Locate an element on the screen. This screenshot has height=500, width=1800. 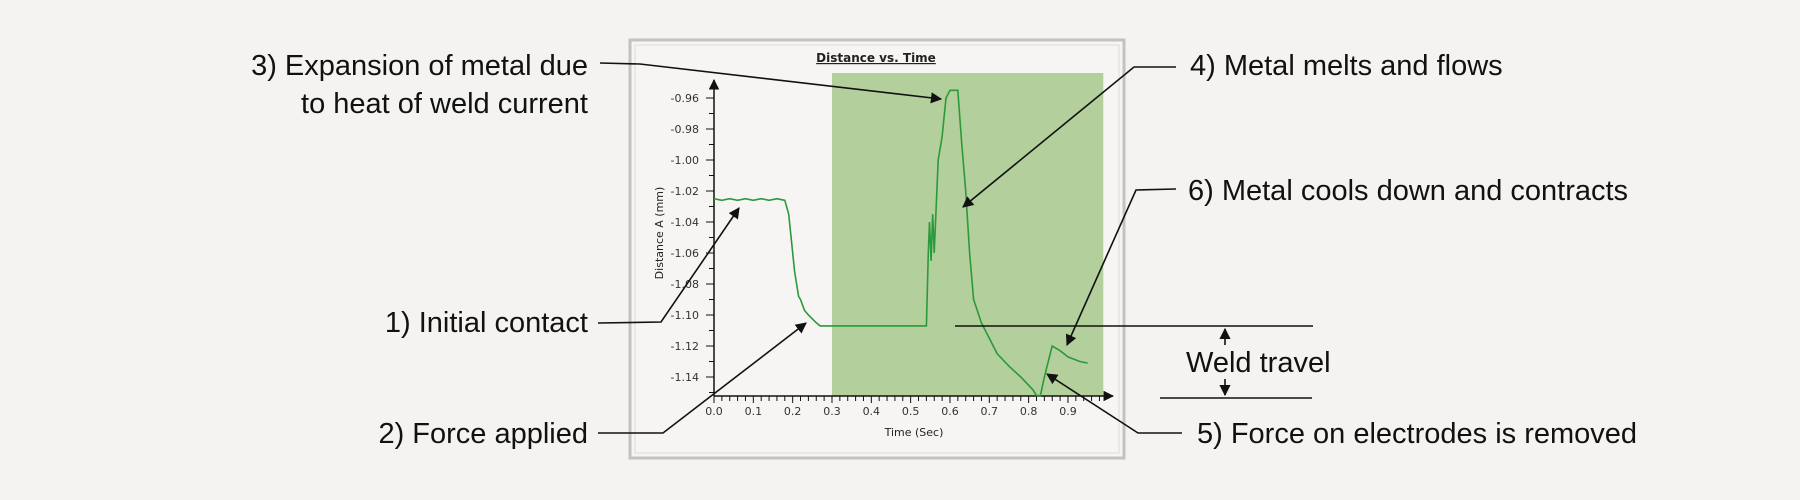
annotation-weld-travel: Weld travel is located at coordinates (1258, 363).